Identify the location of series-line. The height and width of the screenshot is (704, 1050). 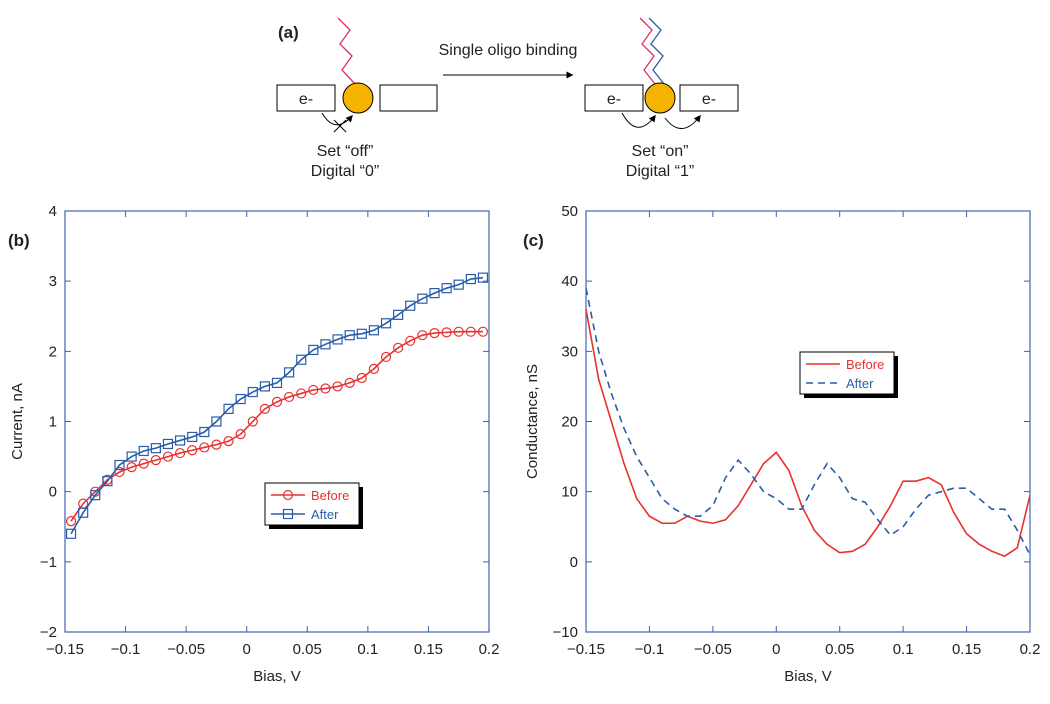
(808, 433).